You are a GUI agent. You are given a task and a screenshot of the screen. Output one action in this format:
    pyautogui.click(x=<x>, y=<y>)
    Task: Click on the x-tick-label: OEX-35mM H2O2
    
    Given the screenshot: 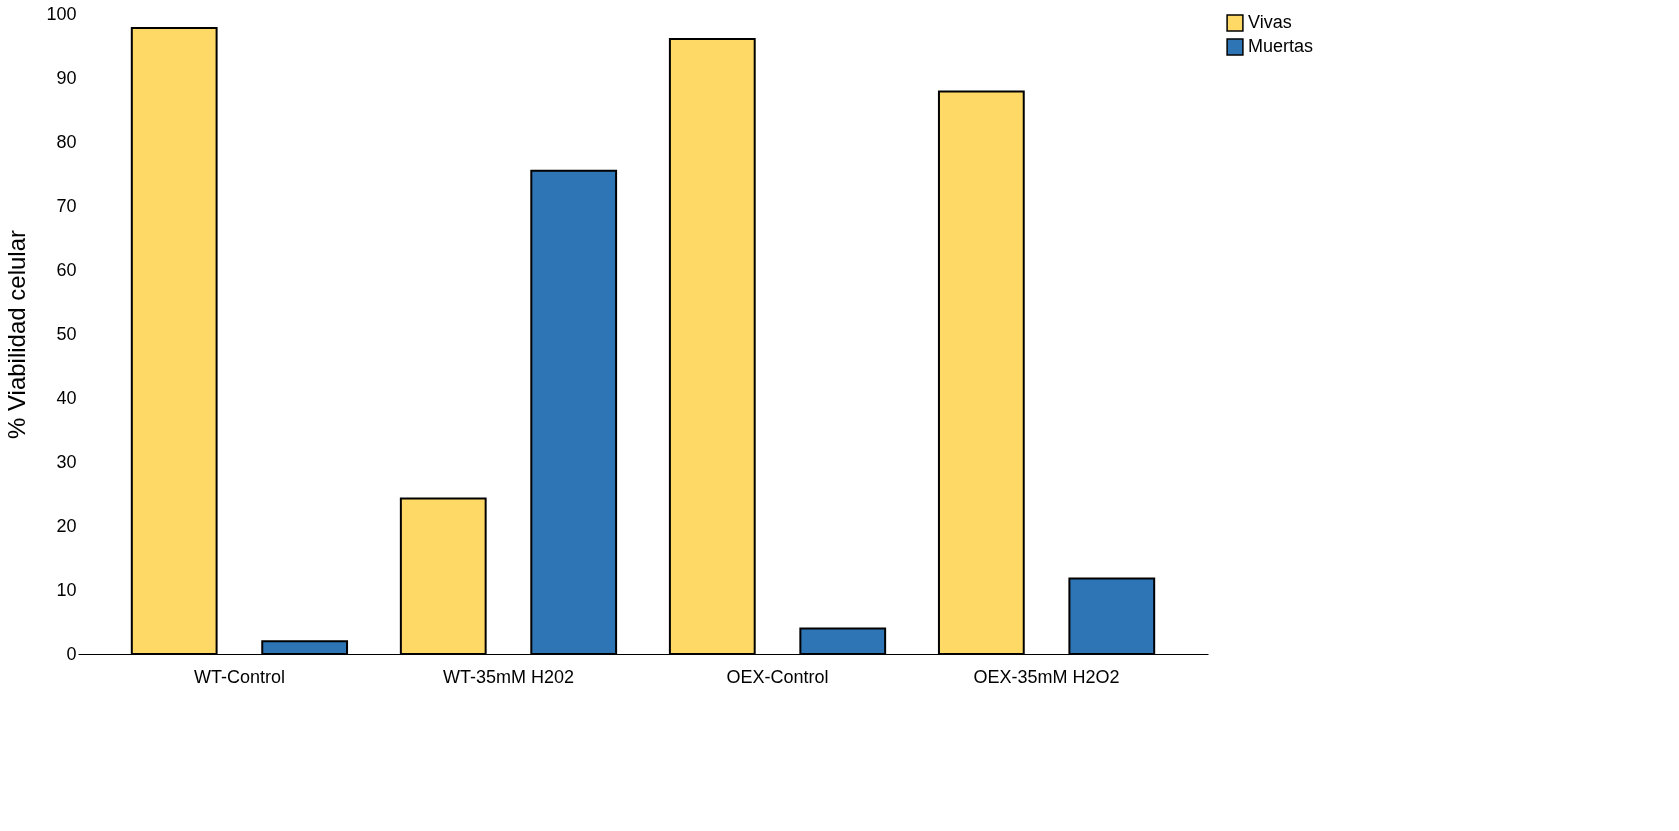 What is the action you would take?
    pyautogui.click(x=1046, y=676)
    